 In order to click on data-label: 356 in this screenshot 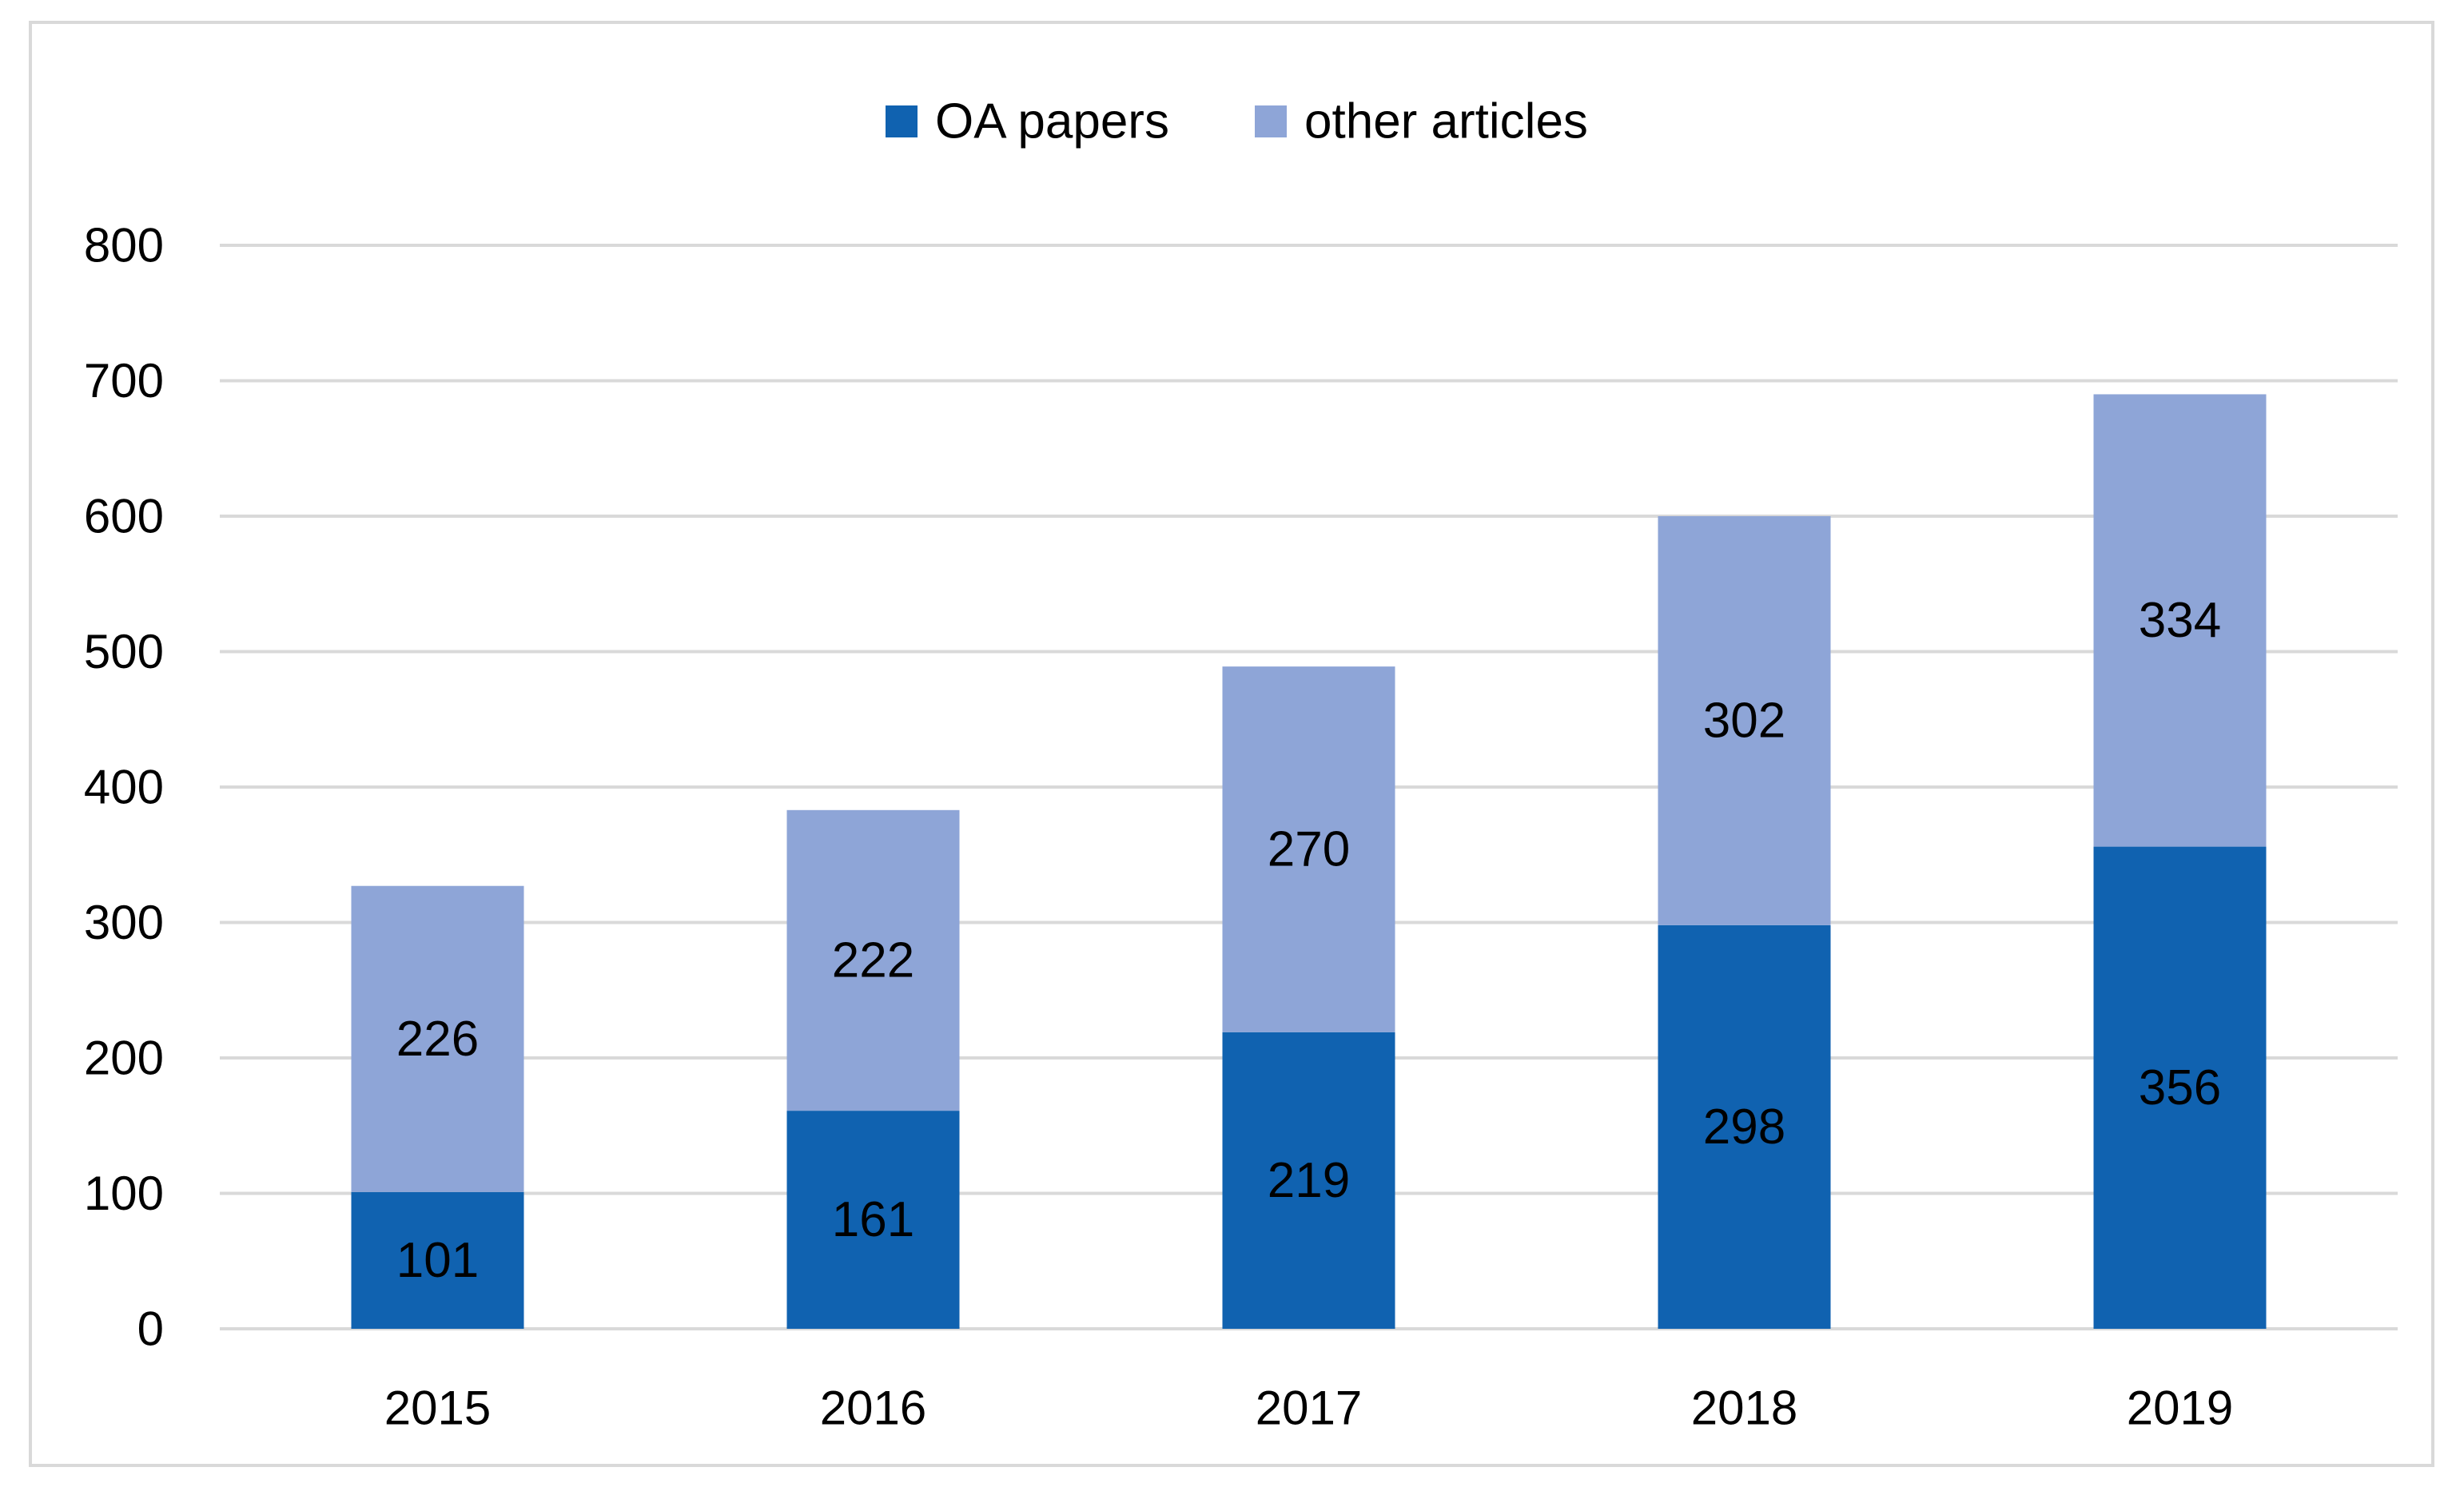, I will do `click(2180, 1087)`.